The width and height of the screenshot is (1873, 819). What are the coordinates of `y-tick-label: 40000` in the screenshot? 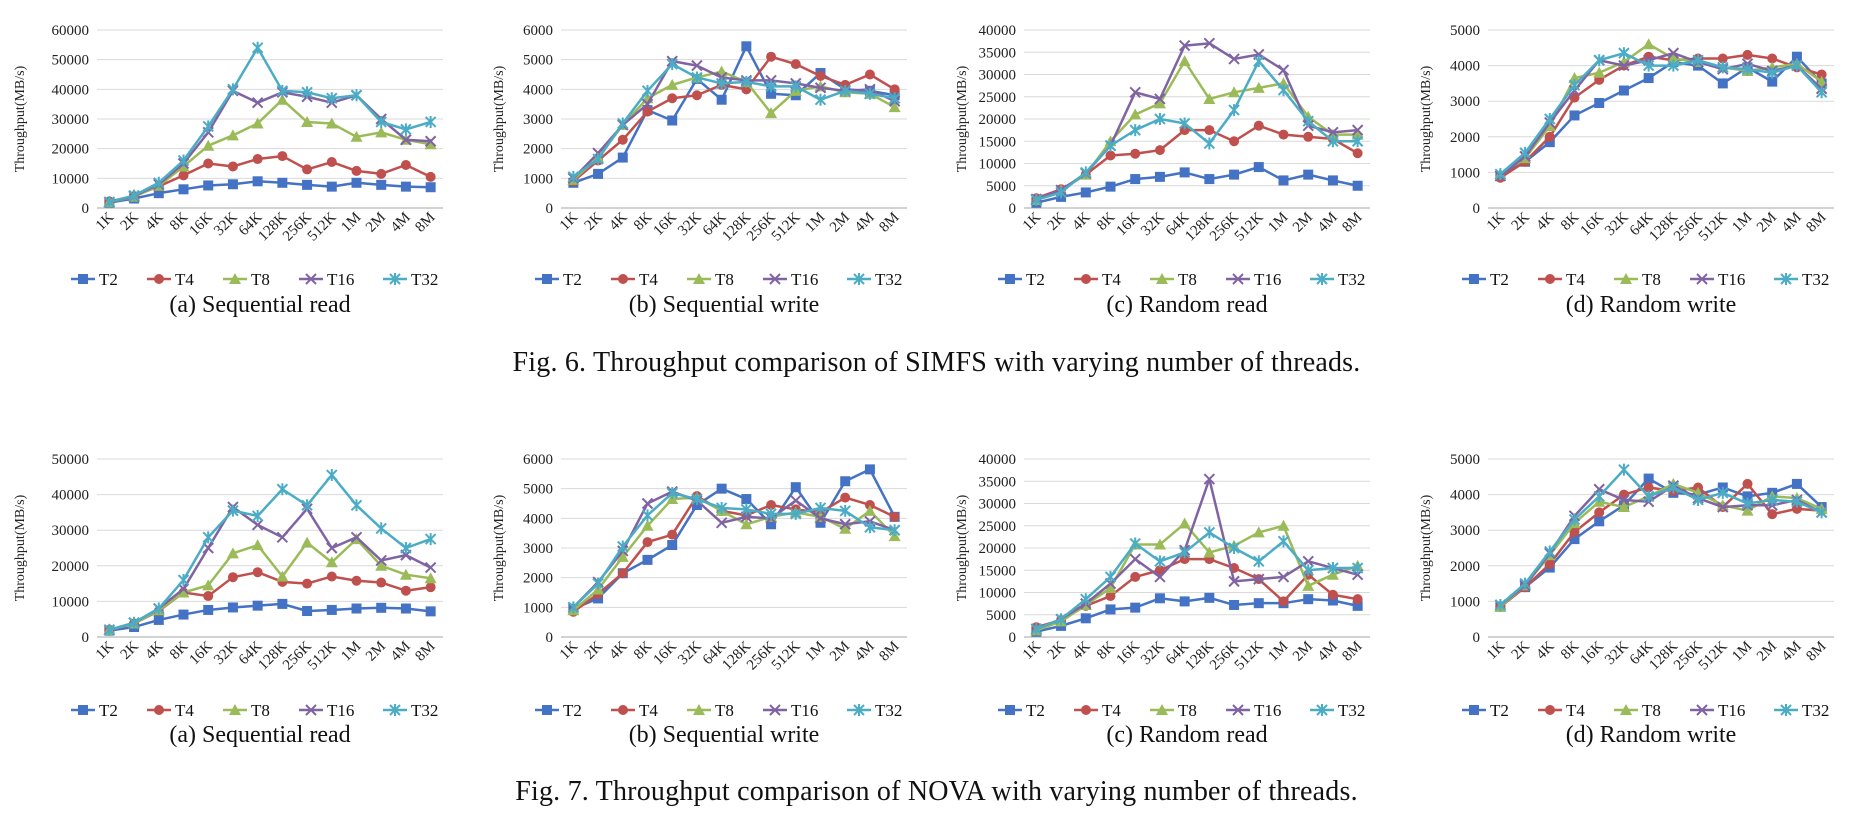 It's located at (998, 460).